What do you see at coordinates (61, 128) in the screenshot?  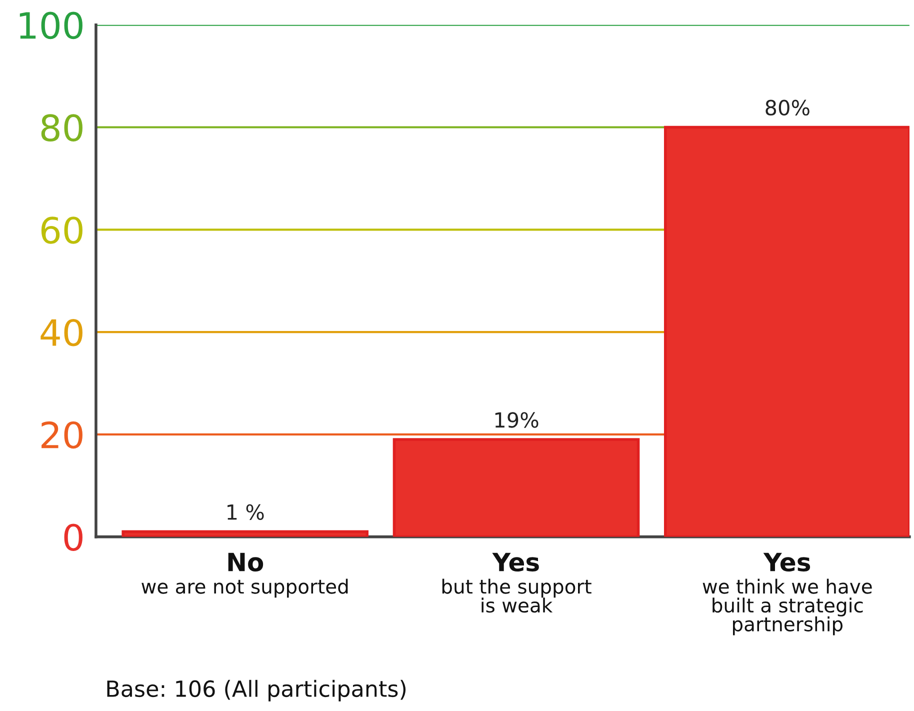 I see `y-tick-label: 80` at bounding box center [61, 128].